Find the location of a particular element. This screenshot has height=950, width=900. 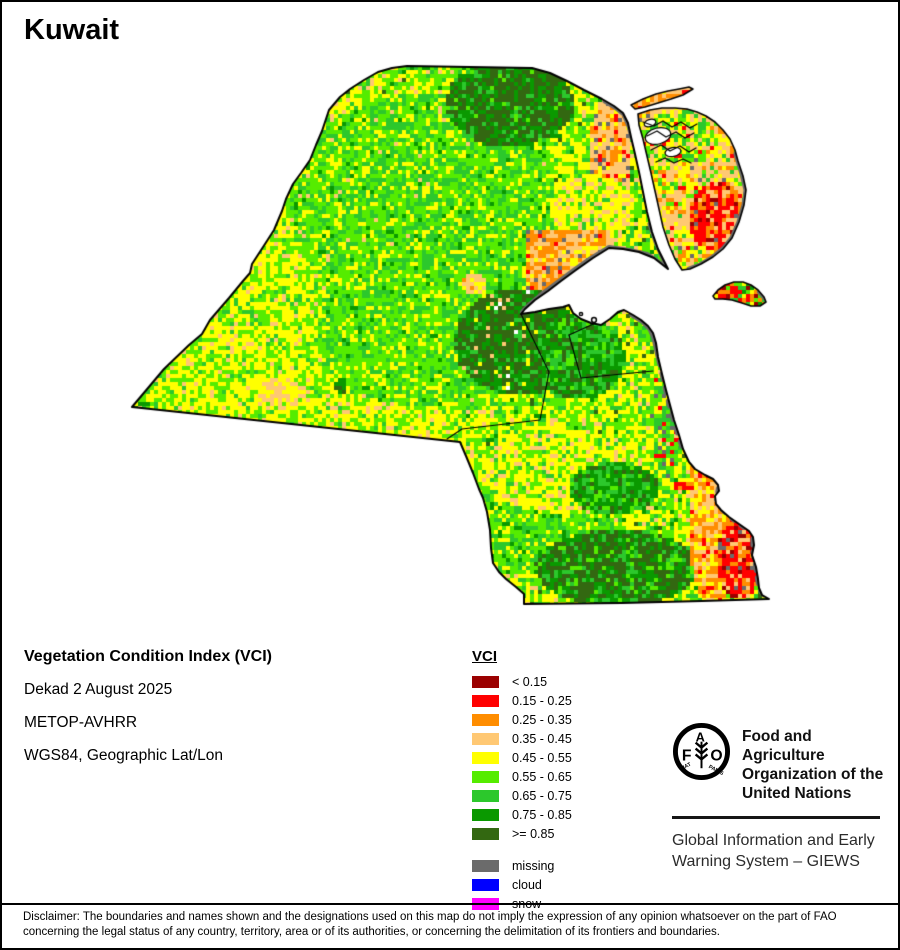

legend-row: < 0.15 is located at coordinates (522, 681).